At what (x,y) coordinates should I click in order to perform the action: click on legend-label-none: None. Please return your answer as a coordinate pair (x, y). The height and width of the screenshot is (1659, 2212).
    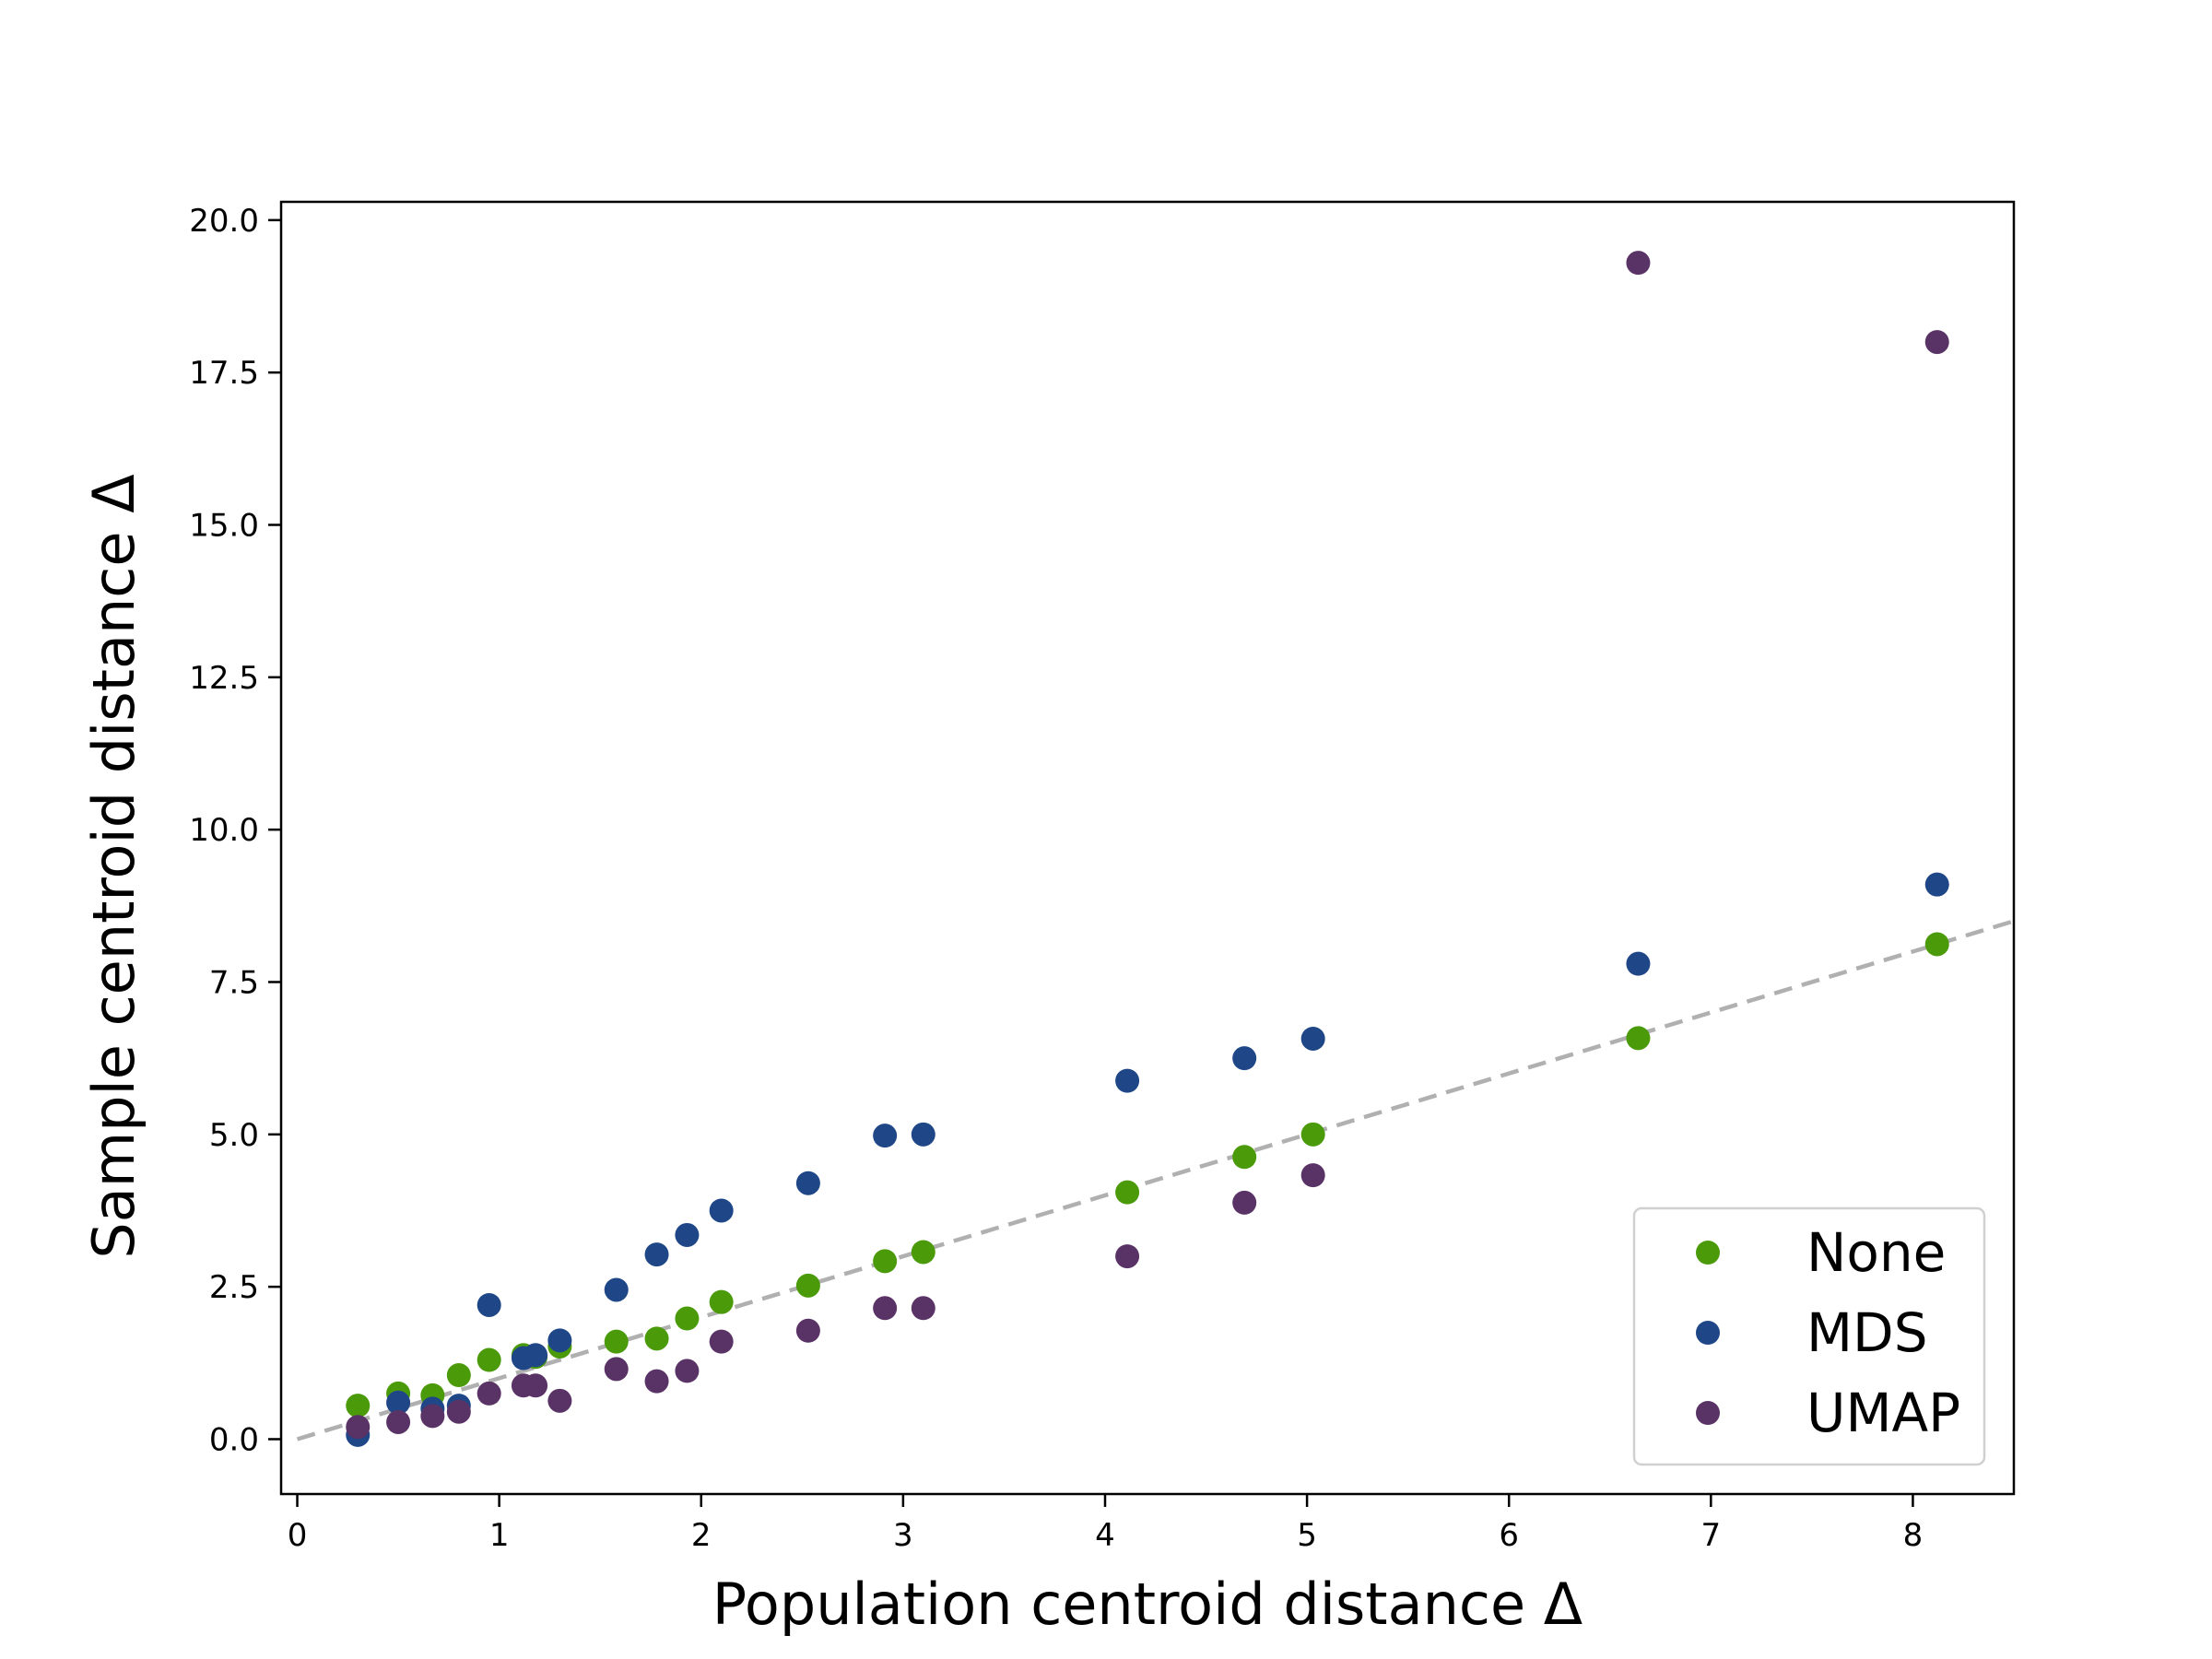
    Looking at the image, I should click on (1876, 1252).